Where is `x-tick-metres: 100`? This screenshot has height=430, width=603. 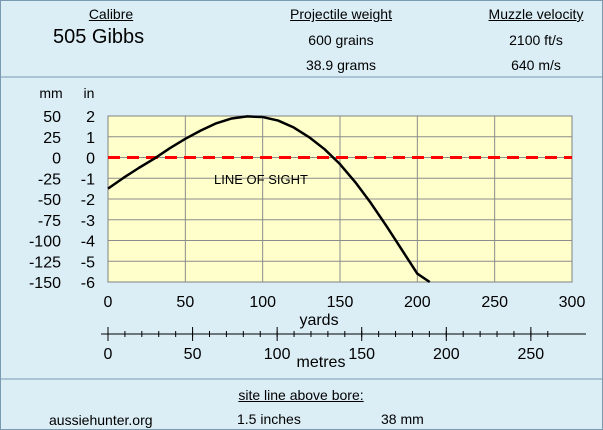
x-tick-metres: 100 is located at coordinates (277, 354).